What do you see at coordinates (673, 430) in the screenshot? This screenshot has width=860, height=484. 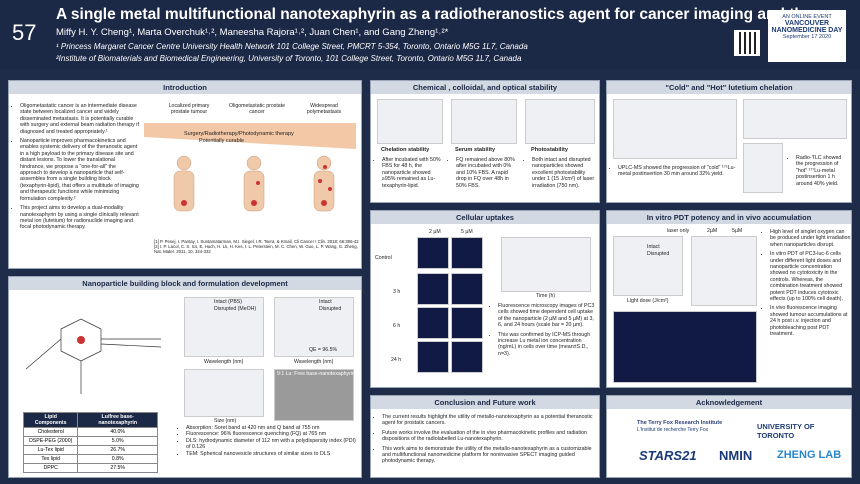 I see `logo: L'Institut de recherche Terry Fox` at bounding box center [673, 430].